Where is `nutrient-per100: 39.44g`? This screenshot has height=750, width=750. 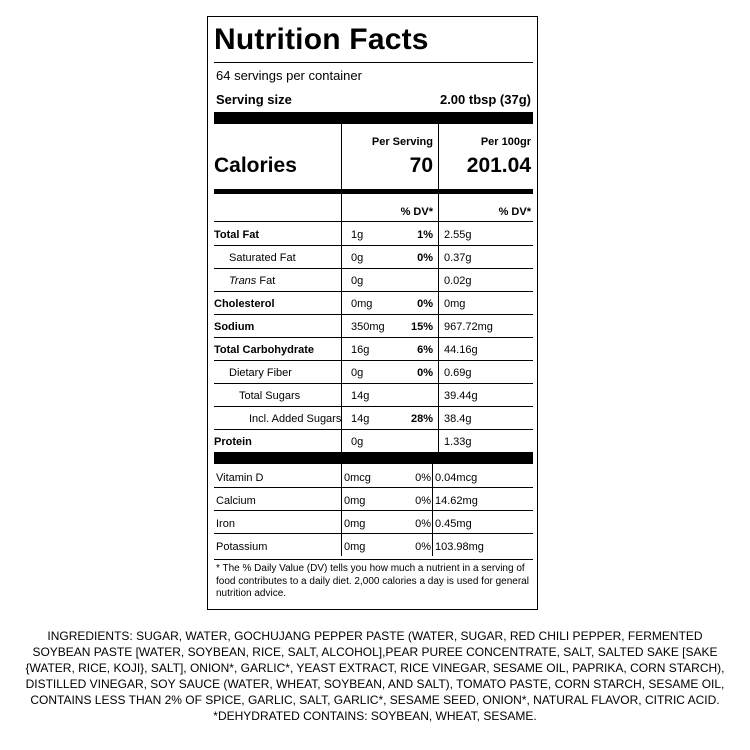
nutrient-per100: 39.44g is located at coordinates (461, 396).